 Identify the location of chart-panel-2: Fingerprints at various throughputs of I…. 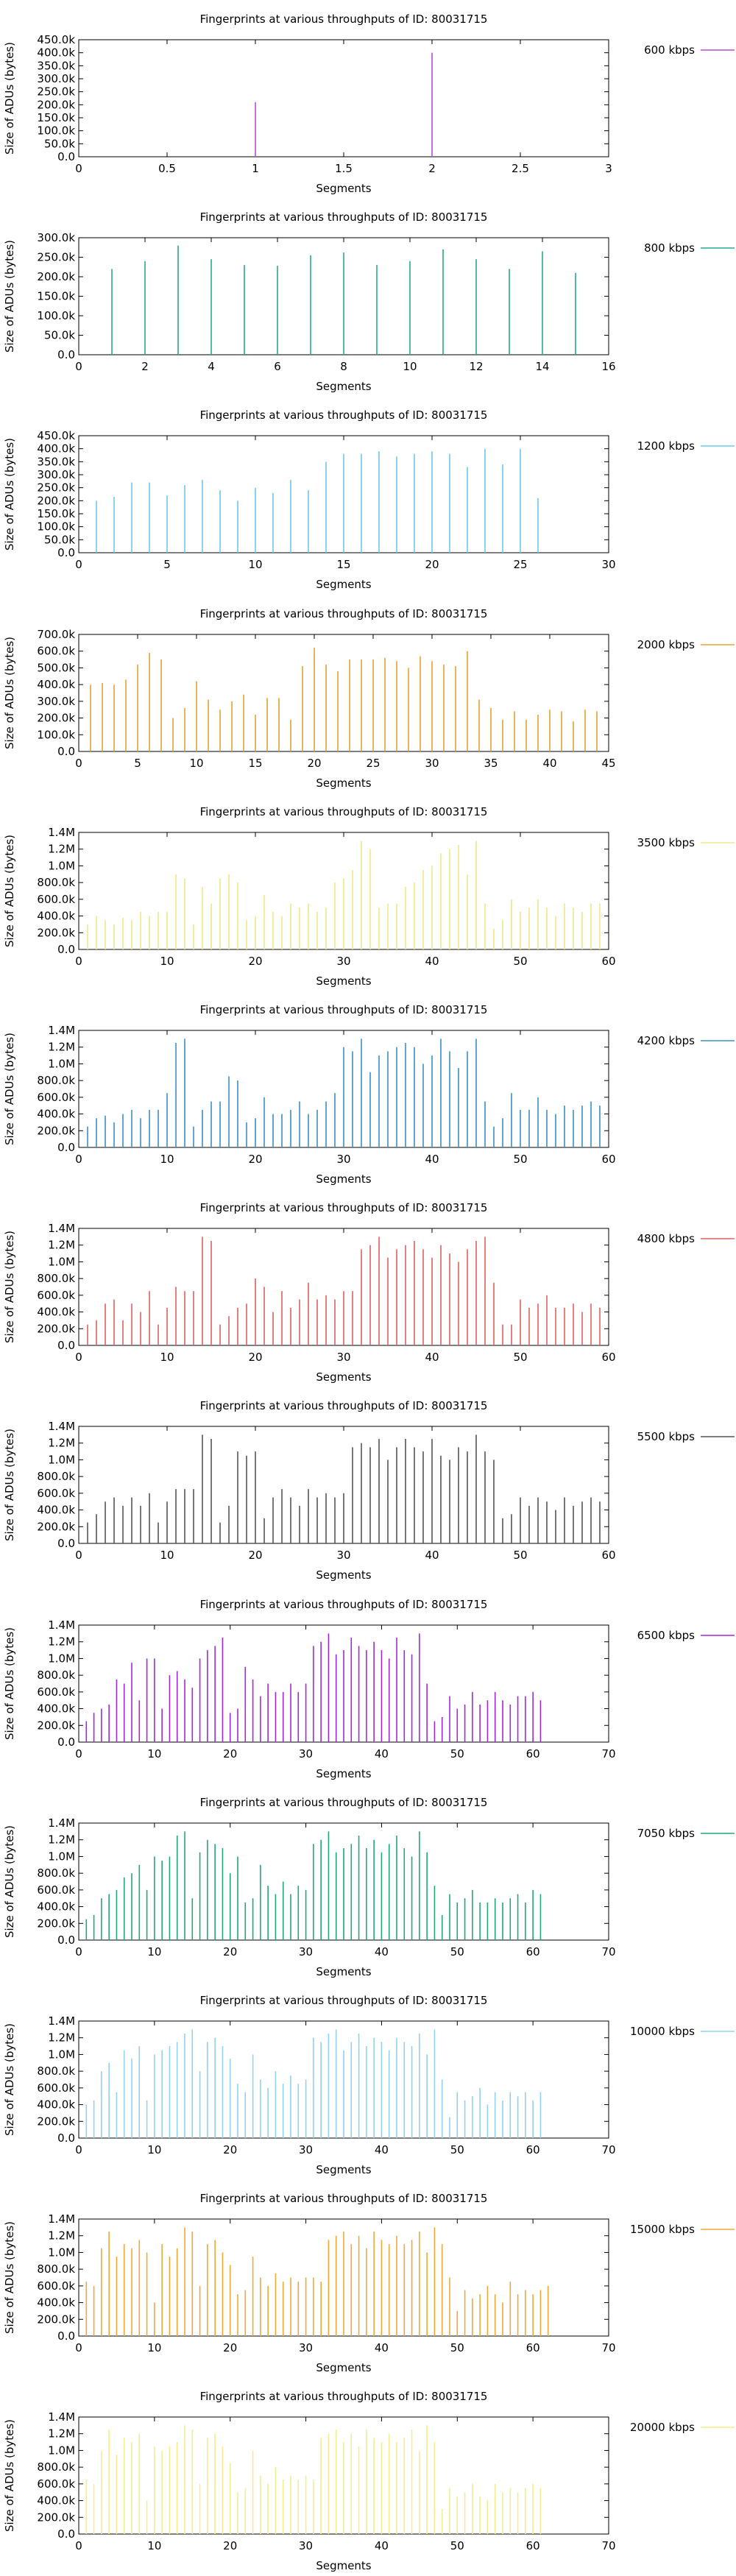
(369, 301).